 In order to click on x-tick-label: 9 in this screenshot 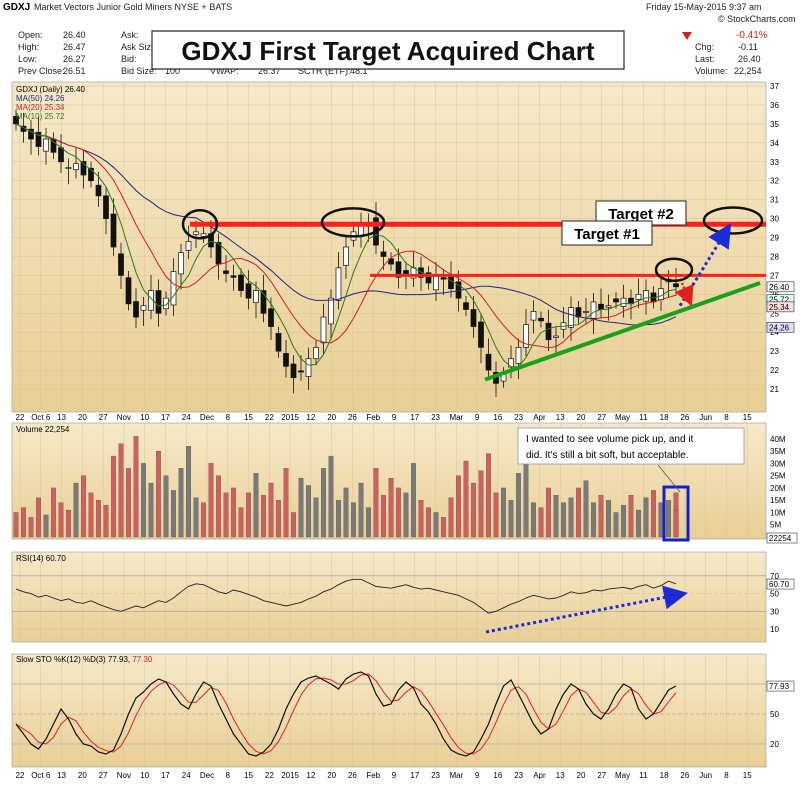, I will do `click(394, 417)`.